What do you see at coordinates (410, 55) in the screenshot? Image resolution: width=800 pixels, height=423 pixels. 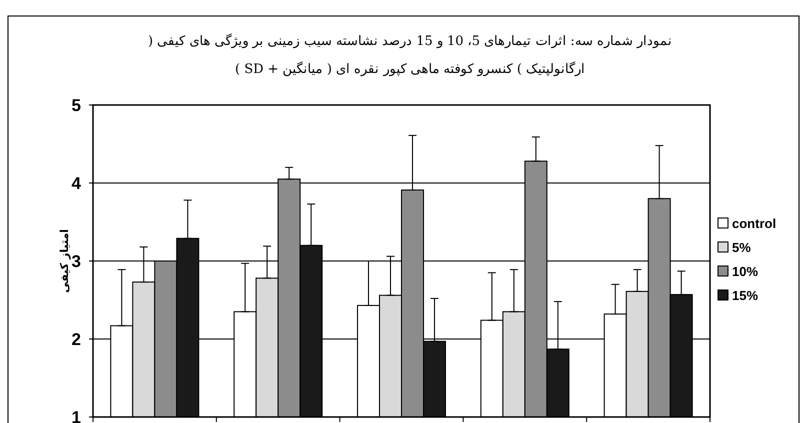 I see `chart-title: نمودار شماره سه: اثرات تیمارهای 5، 10 و 15 درصد نشاسته سیب زمینی بر ویژگی های کیفی ( ارگانولپتیک ) کنسرو کوفته ماهی کپور نقره ای ( میانگین + SD )` at bounding box center [410, 55].